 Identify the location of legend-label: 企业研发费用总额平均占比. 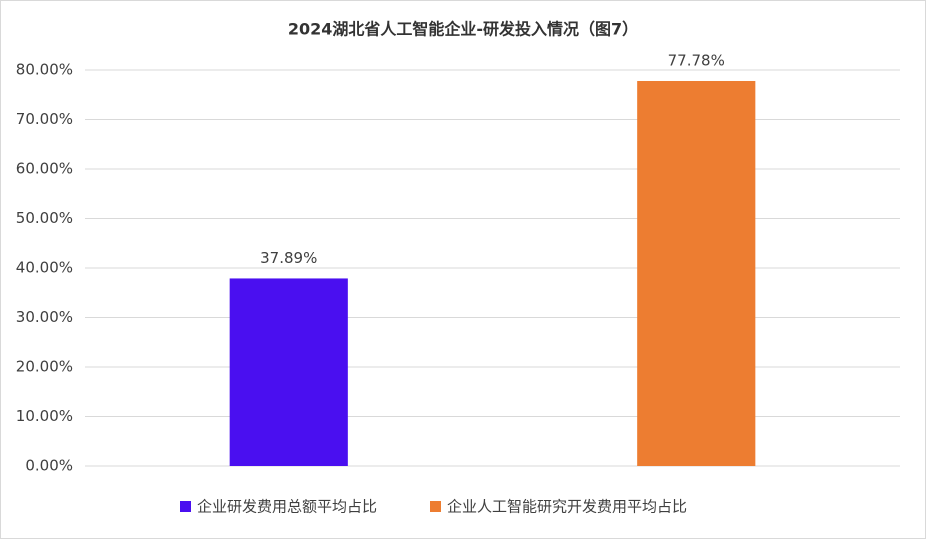
(287, 507).